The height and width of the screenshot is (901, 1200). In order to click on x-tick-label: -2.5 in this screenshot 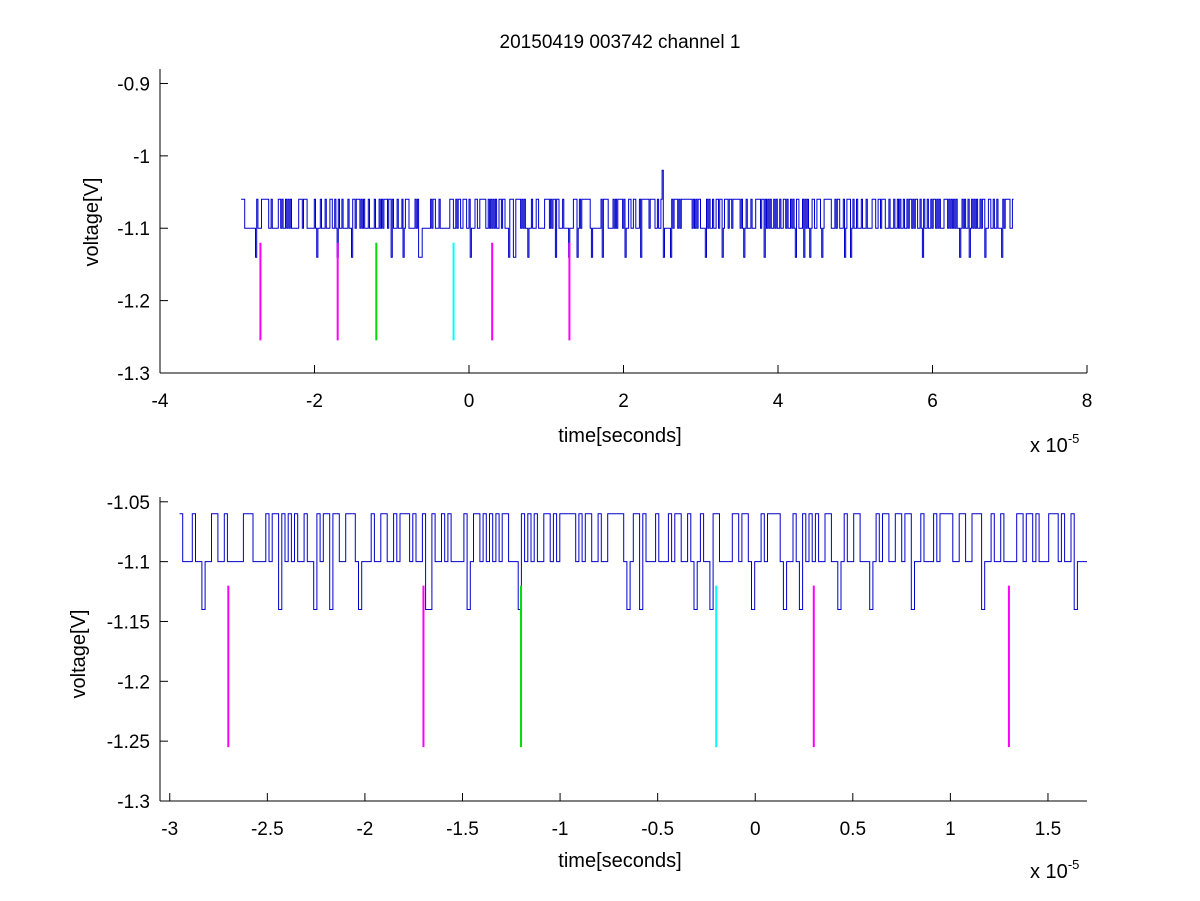, I will do `click(267, 829)`.